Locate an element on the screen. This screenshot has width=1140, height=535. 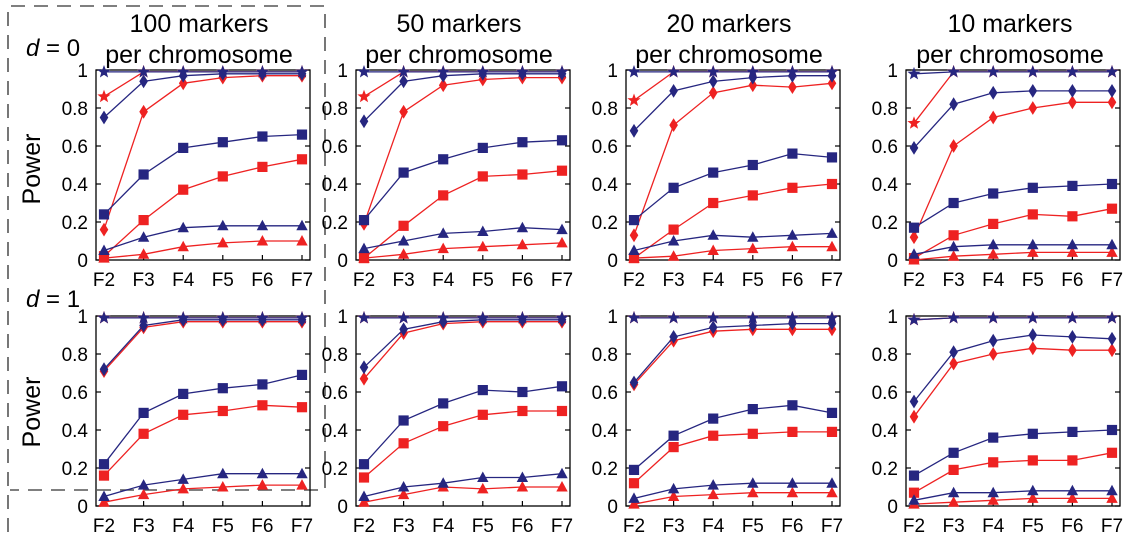
row-label-d1-rest: = 1 is located at coordinates (59, 299).